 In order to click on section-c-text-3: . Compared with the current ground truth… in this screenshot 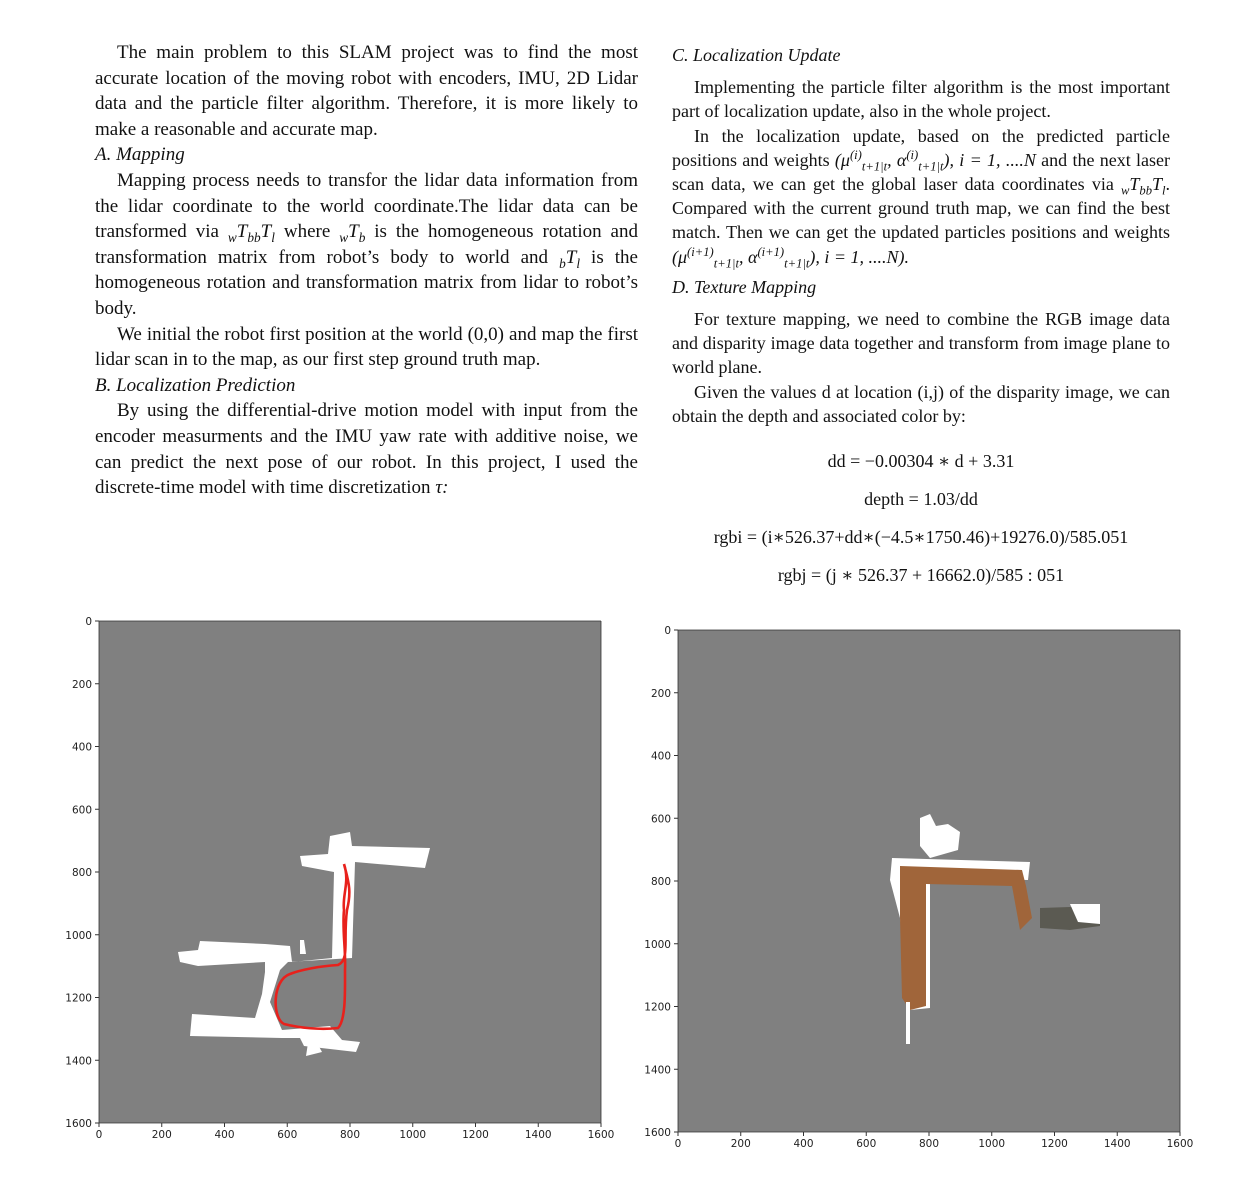, I will do `click(921, 208)`.